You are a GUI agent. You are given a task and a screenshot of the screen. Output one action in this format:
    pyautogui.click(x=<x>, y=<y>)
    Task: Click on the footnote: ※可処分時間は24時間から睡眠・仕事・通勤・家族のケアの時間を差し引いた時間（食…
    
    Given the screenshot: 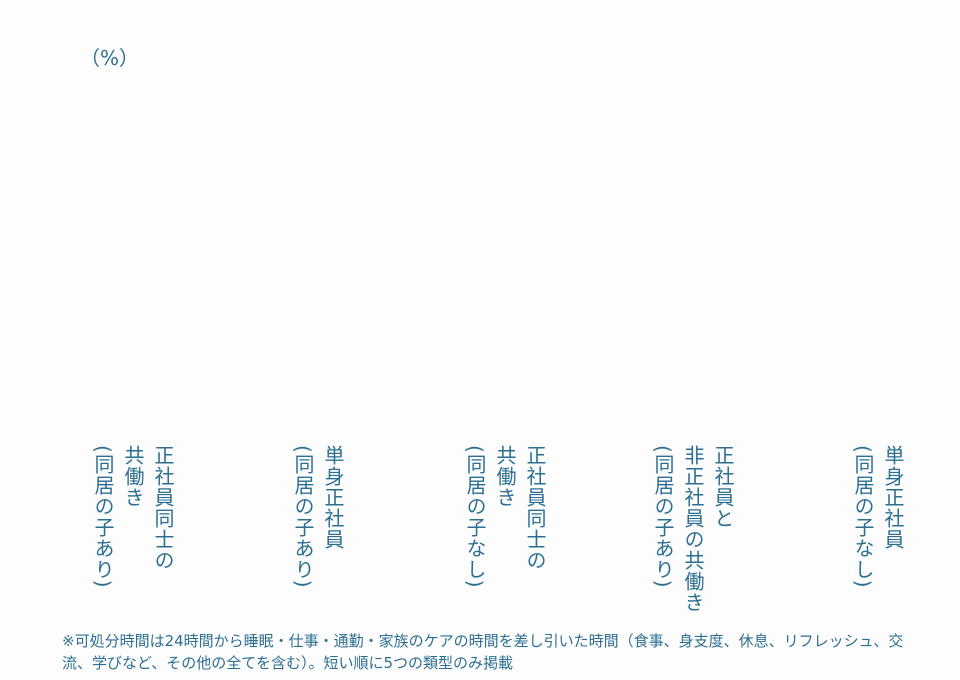 What is the action you would take?
    pyautogui.click(x=483, y=652)
    